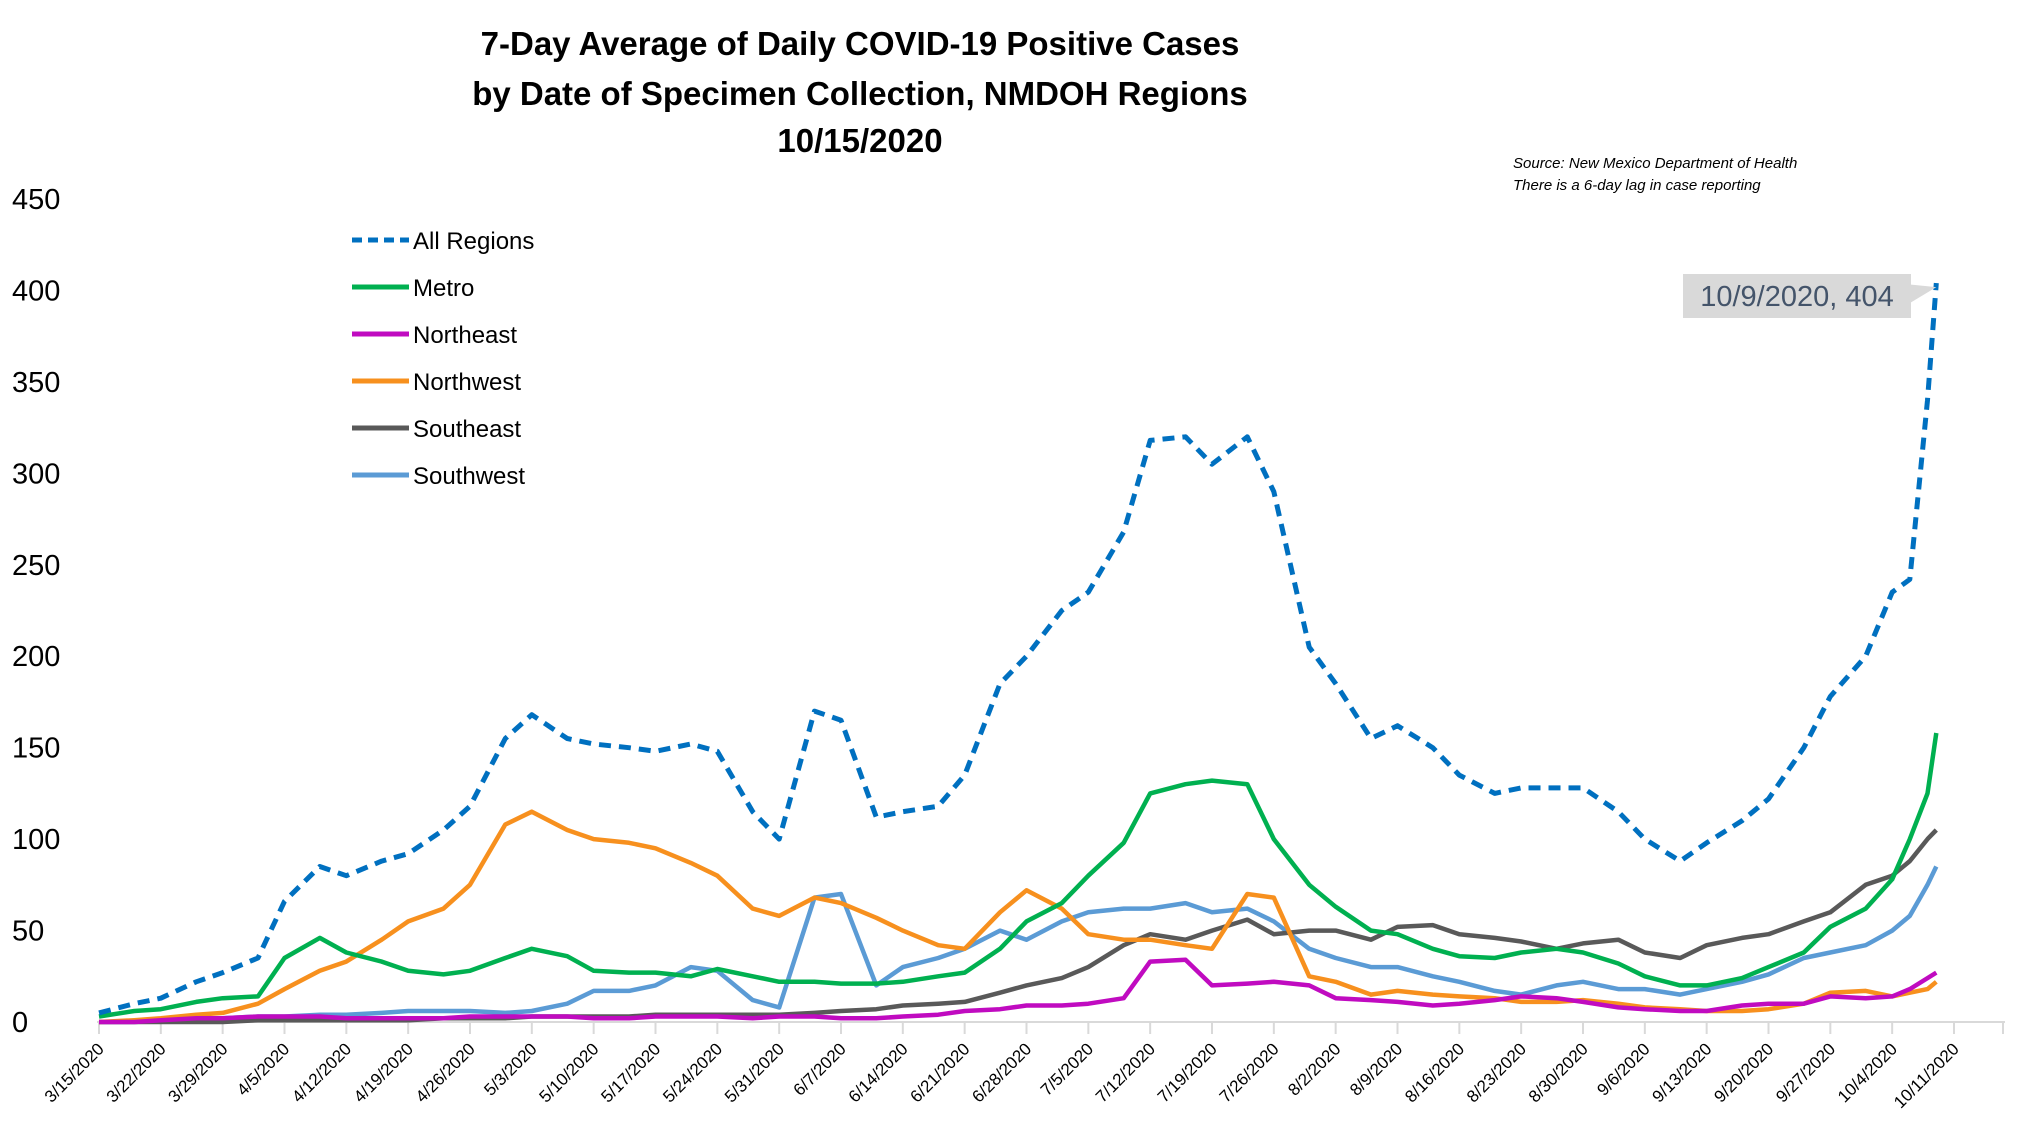 Image resolution: width=2026 pixels, height=1138 pixels. What do you see at coordinates (1376, 1069) in the screenshot?
I see `x-tick-label: 8/9/2020` at bounding box center [1376, 1069].